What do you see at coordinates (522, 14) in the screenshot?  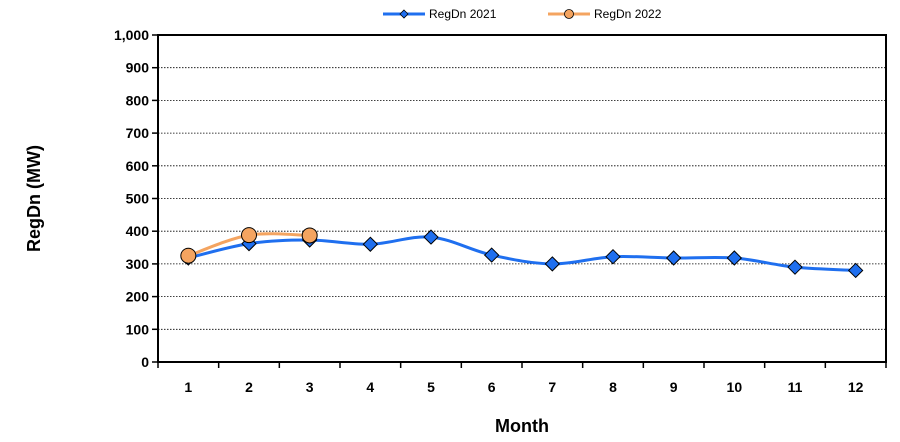 I see `legend: RegDn 2021 RegDn 2022` at bounding box center [522, 14].